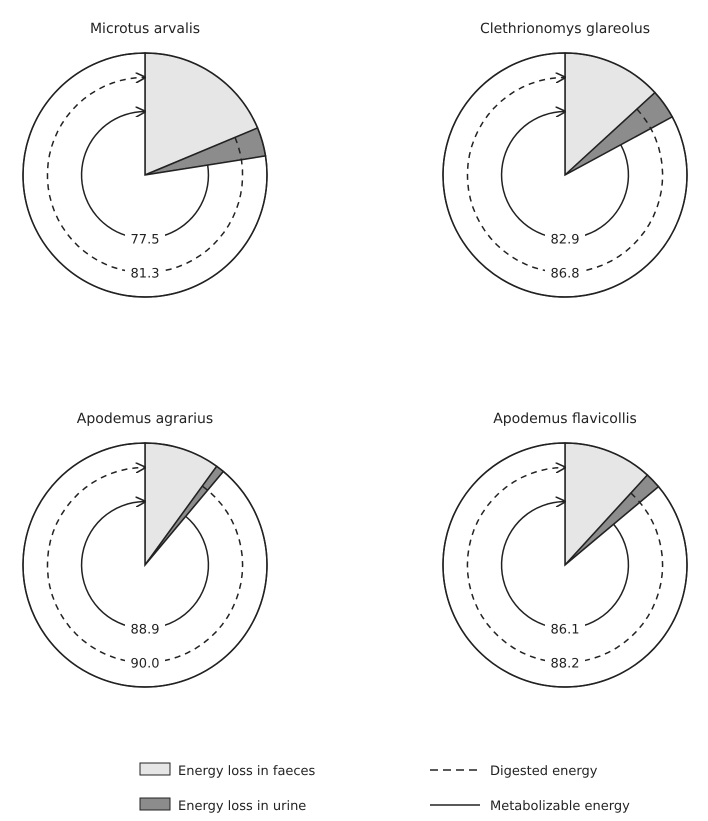 This screenshot has height=821, width=708. Describe the element at coordinates (145, 274) in the screenshot. I see `text: 81.3` at that location.